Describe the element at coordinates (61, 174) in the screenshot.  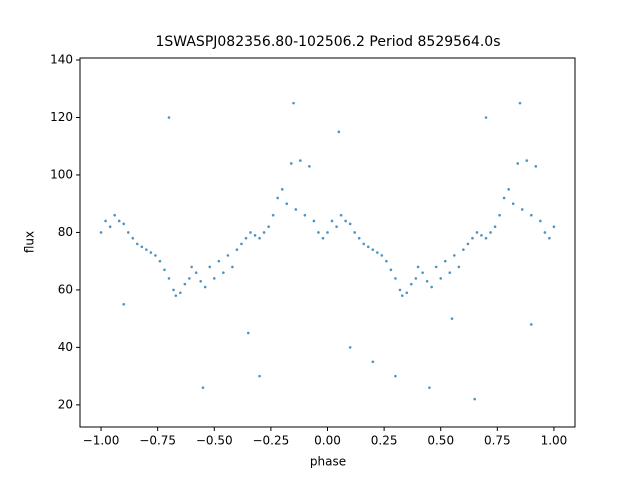
I see `y-tick-label: 100` at that location.